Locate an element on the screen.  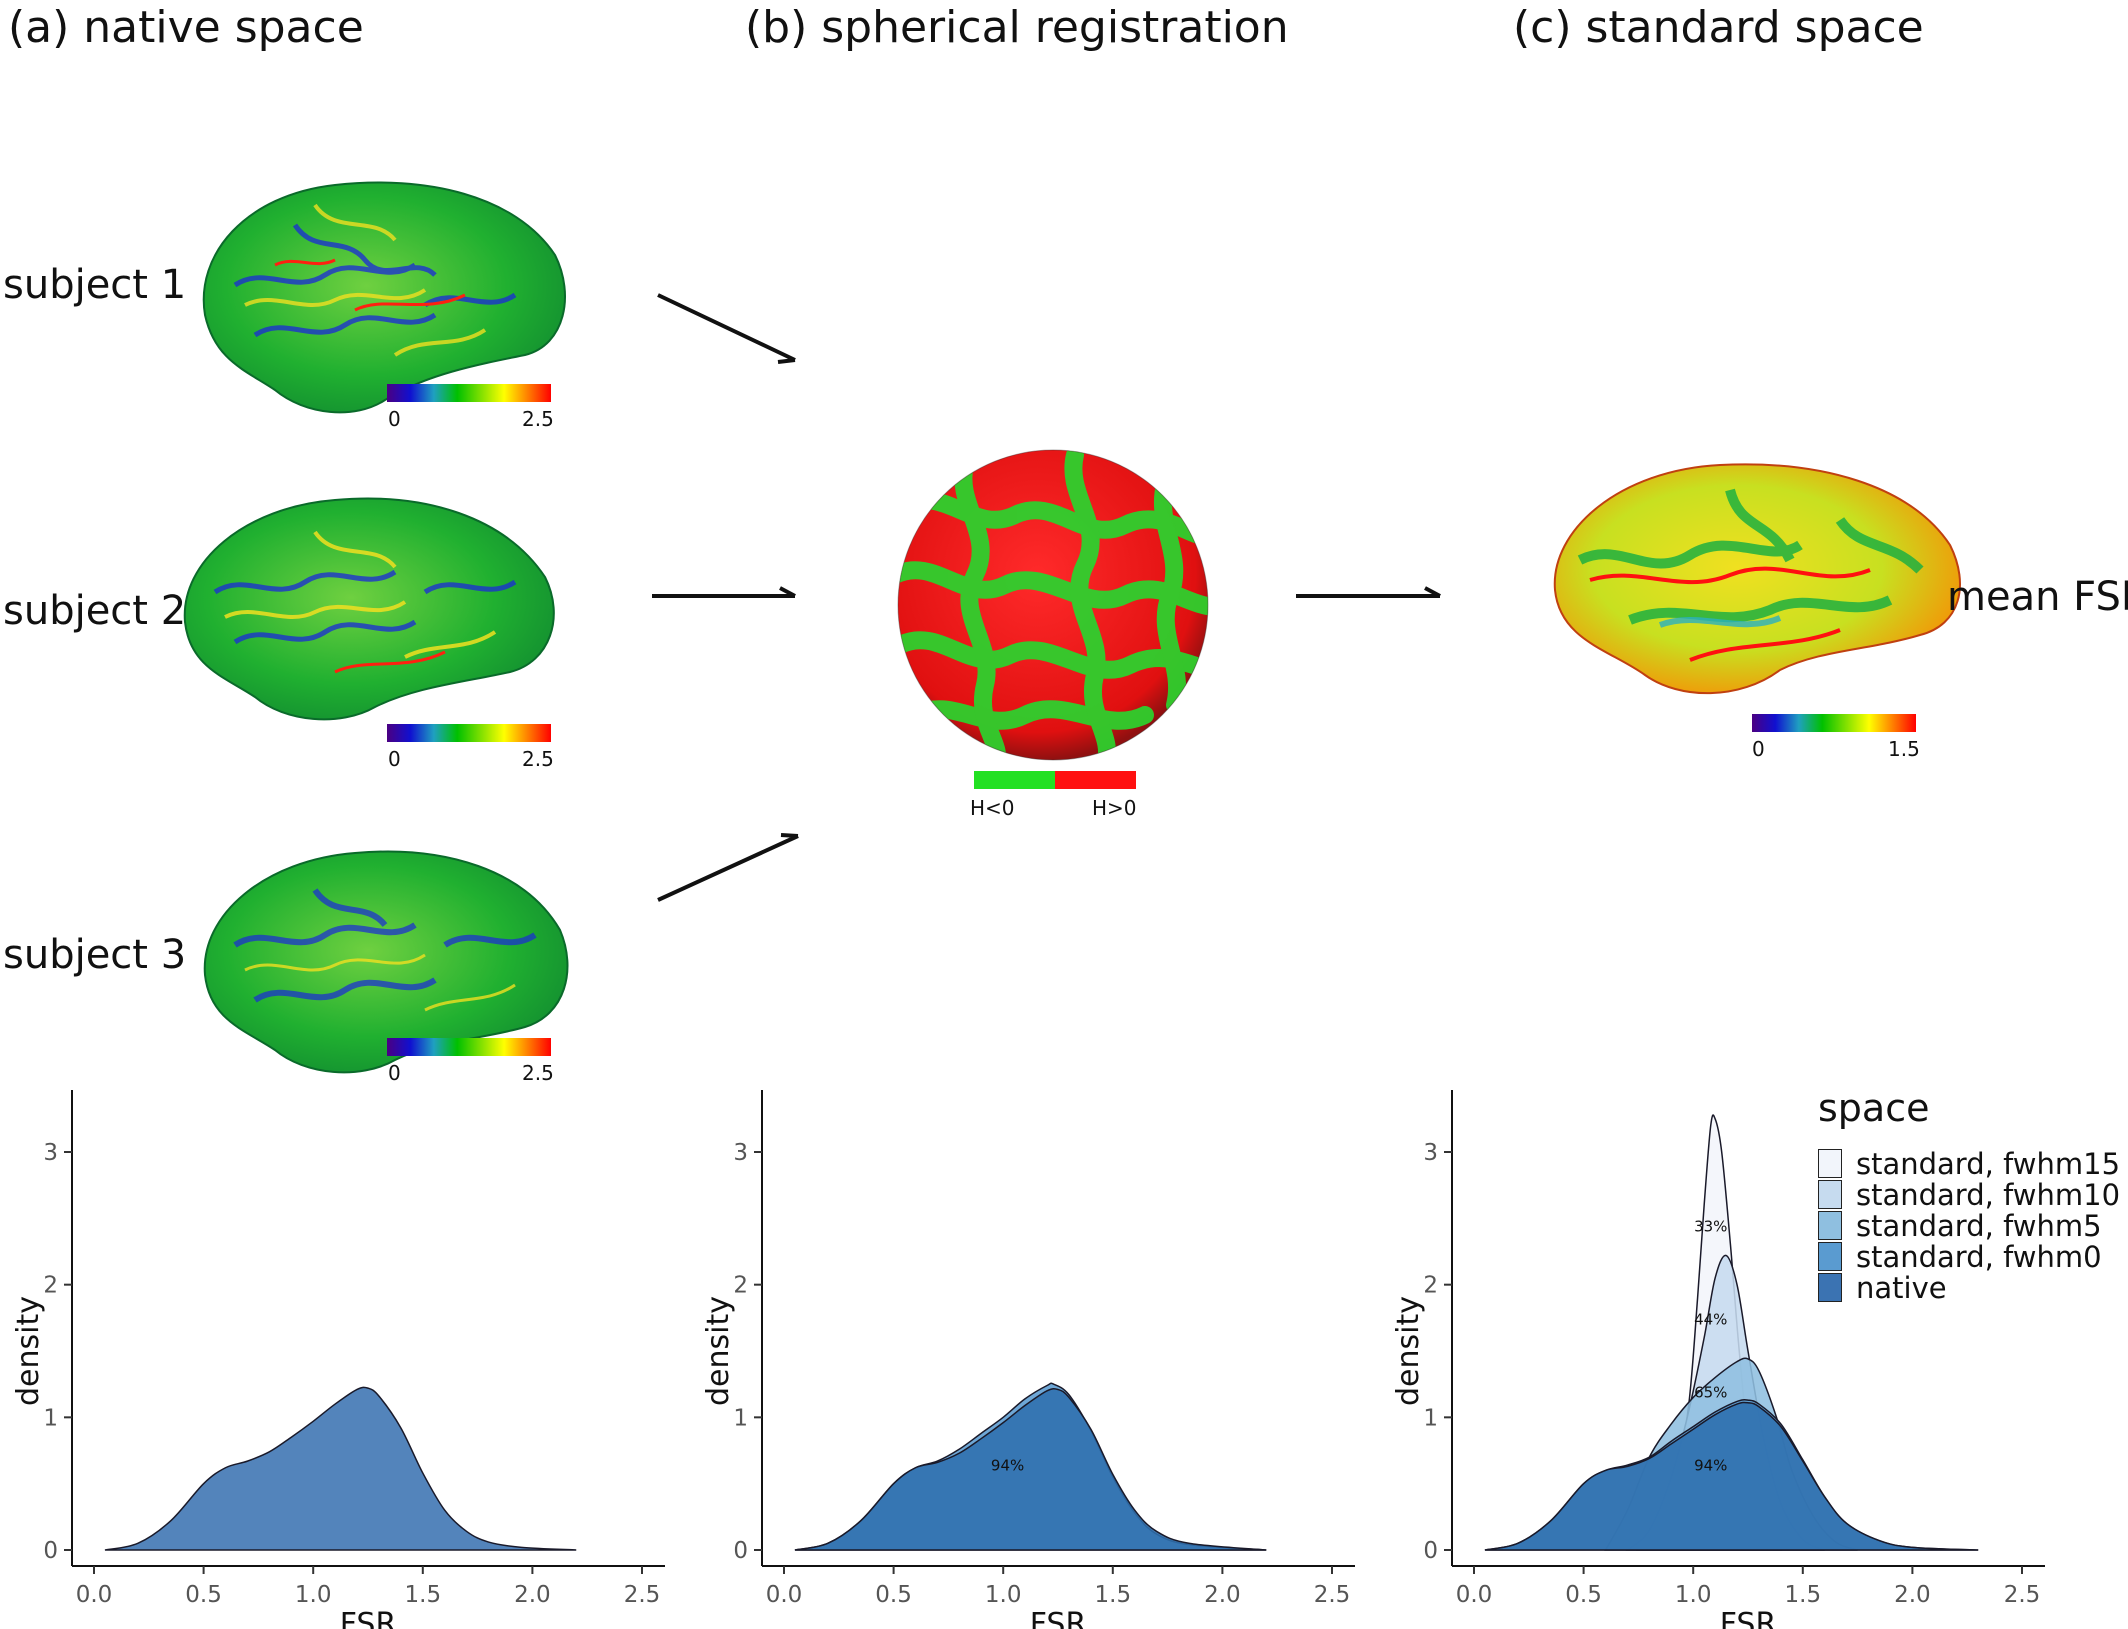
subject-2-label: subject 2 is located at coordinates (95, 611).